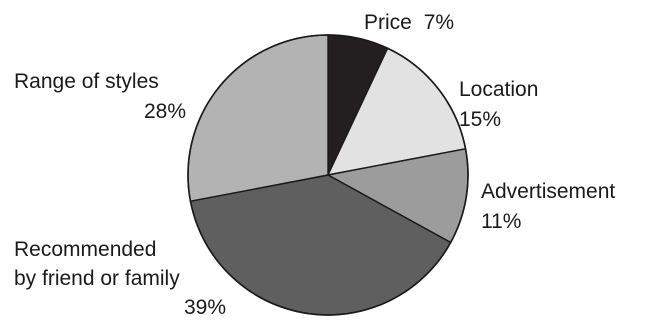 The width and height of the screenshot is (661, 320). I want to click on slice-name-recommended-line2: by friend or family, so click(97, 278).